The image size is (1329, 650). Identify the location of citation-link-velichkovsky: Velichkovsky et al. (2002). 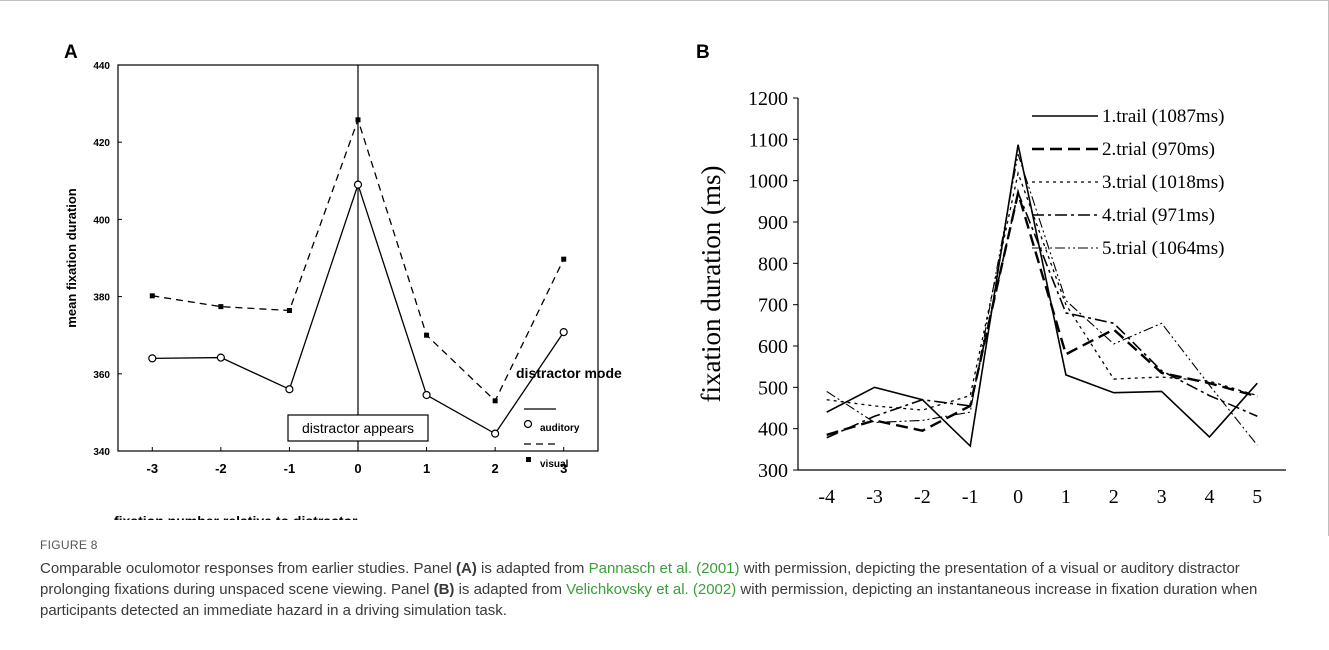
(651, 589).